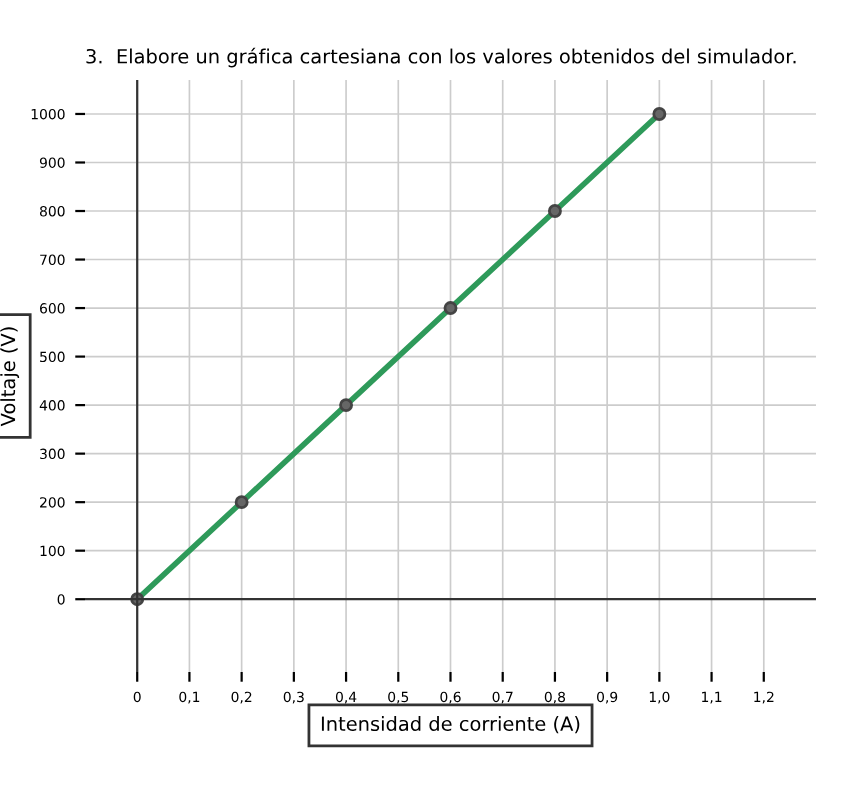  What do you see at coordinates (441, 57) in the screenshot?
I see `chart-title: 3. Elabore un gráfica cartesiana con los valores obtenidos del simulador.` at bounding box center [441, 57].